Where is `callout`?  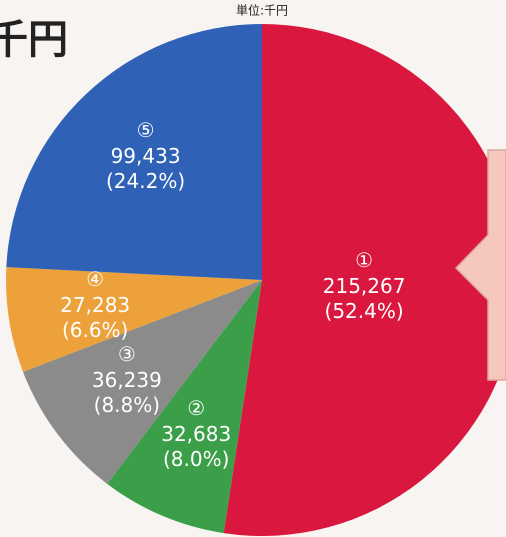 callout is located at coordinates (480, 265).